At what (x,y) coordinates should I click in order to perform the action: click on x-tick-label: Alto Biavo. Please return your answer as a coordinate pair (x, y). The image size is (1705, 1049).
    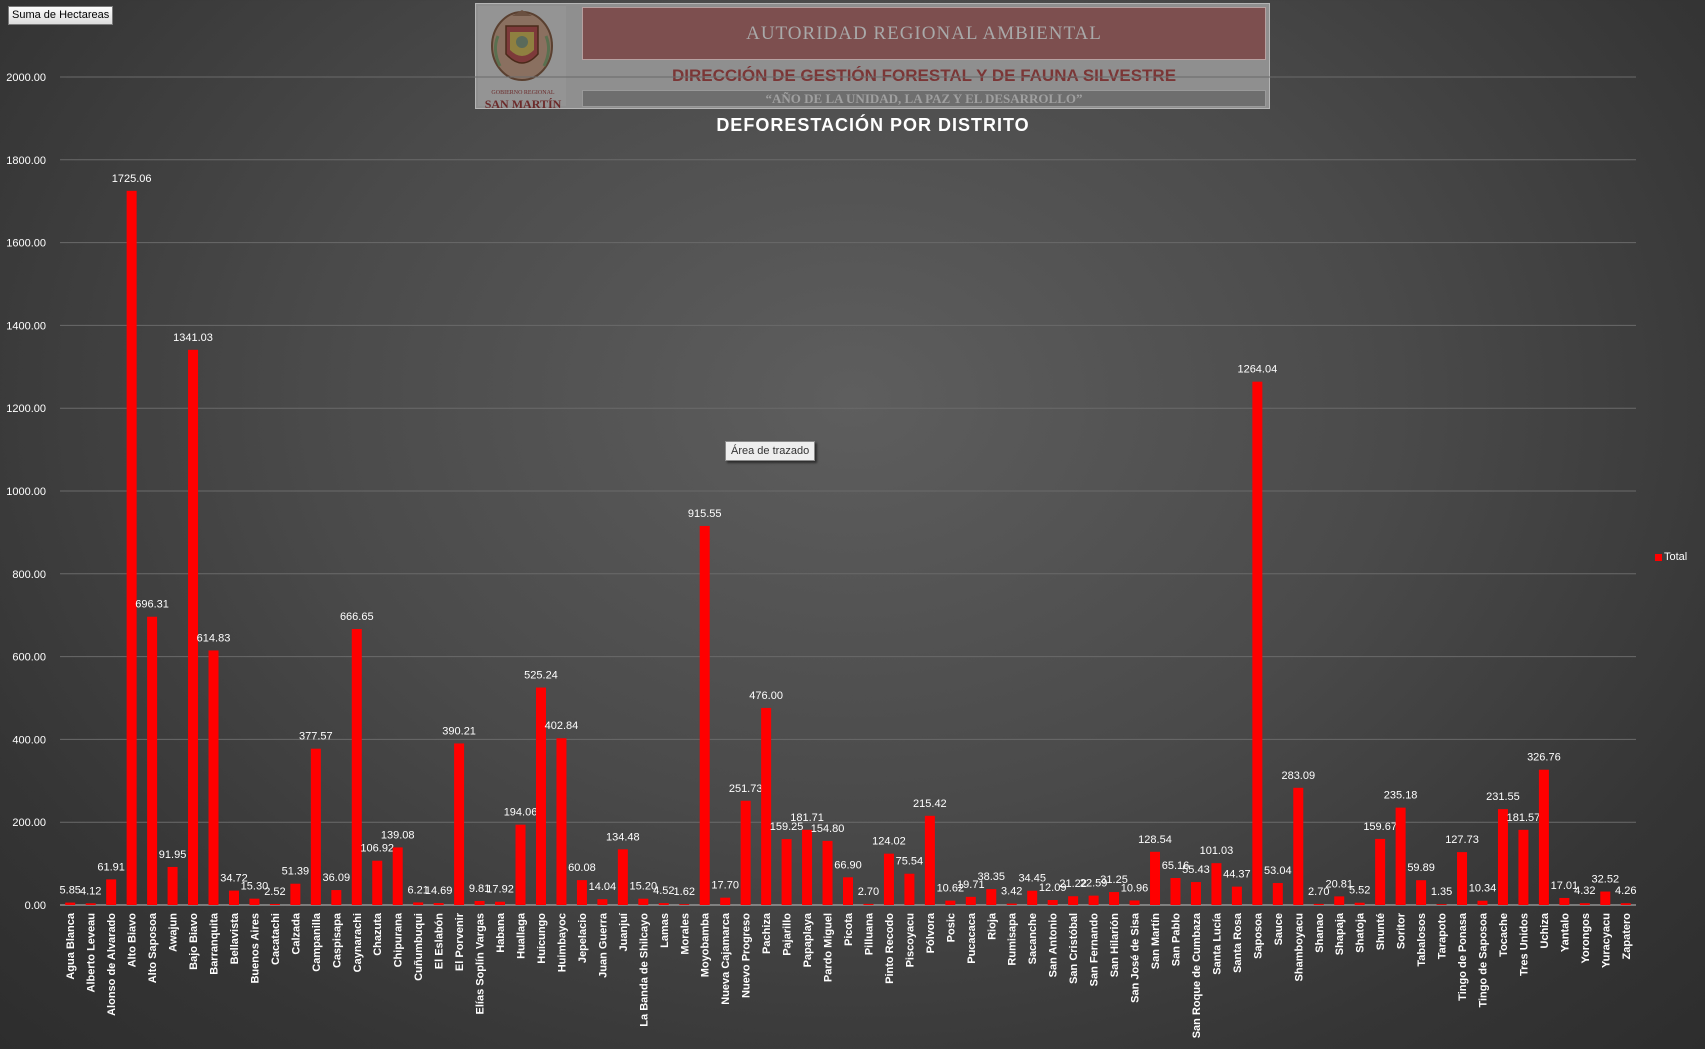
    Looking at the image, I should click on (133, 940).